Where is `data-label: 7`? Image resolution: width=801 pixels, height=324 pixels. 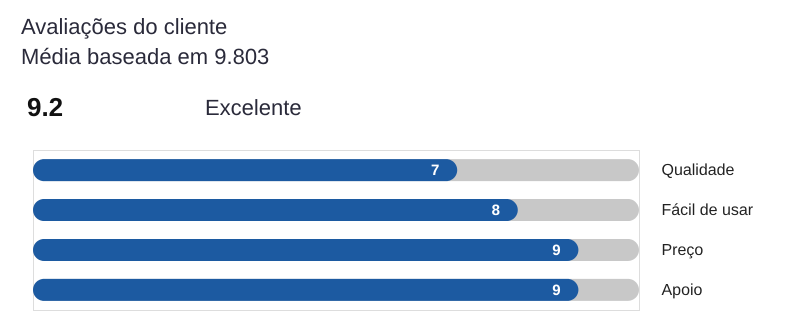
data-label: 7 is located at coordinates (435, 171).